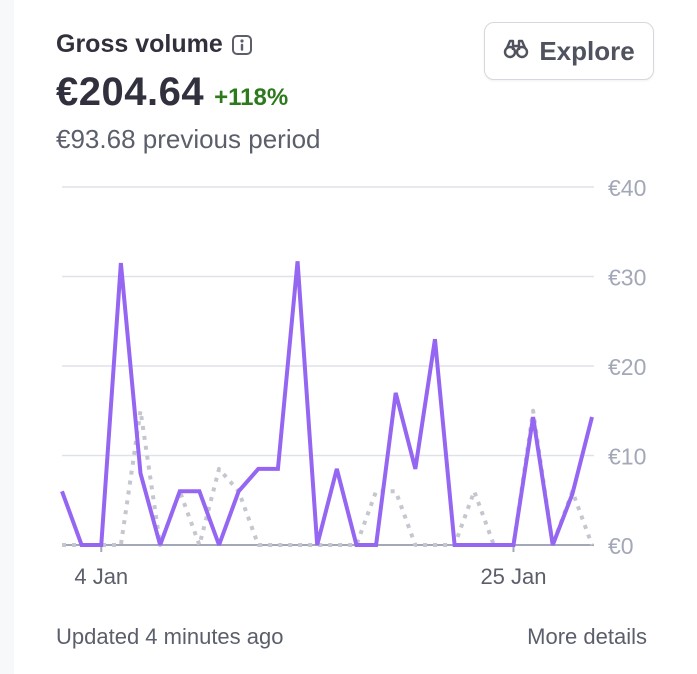 Image resolution: width=697 pixels, height=674 pixels. What do you see at coordinates (130, 92) in the screenshot?
I see `gross-volume-amount: €204.64` at bounding box center [130, 92].